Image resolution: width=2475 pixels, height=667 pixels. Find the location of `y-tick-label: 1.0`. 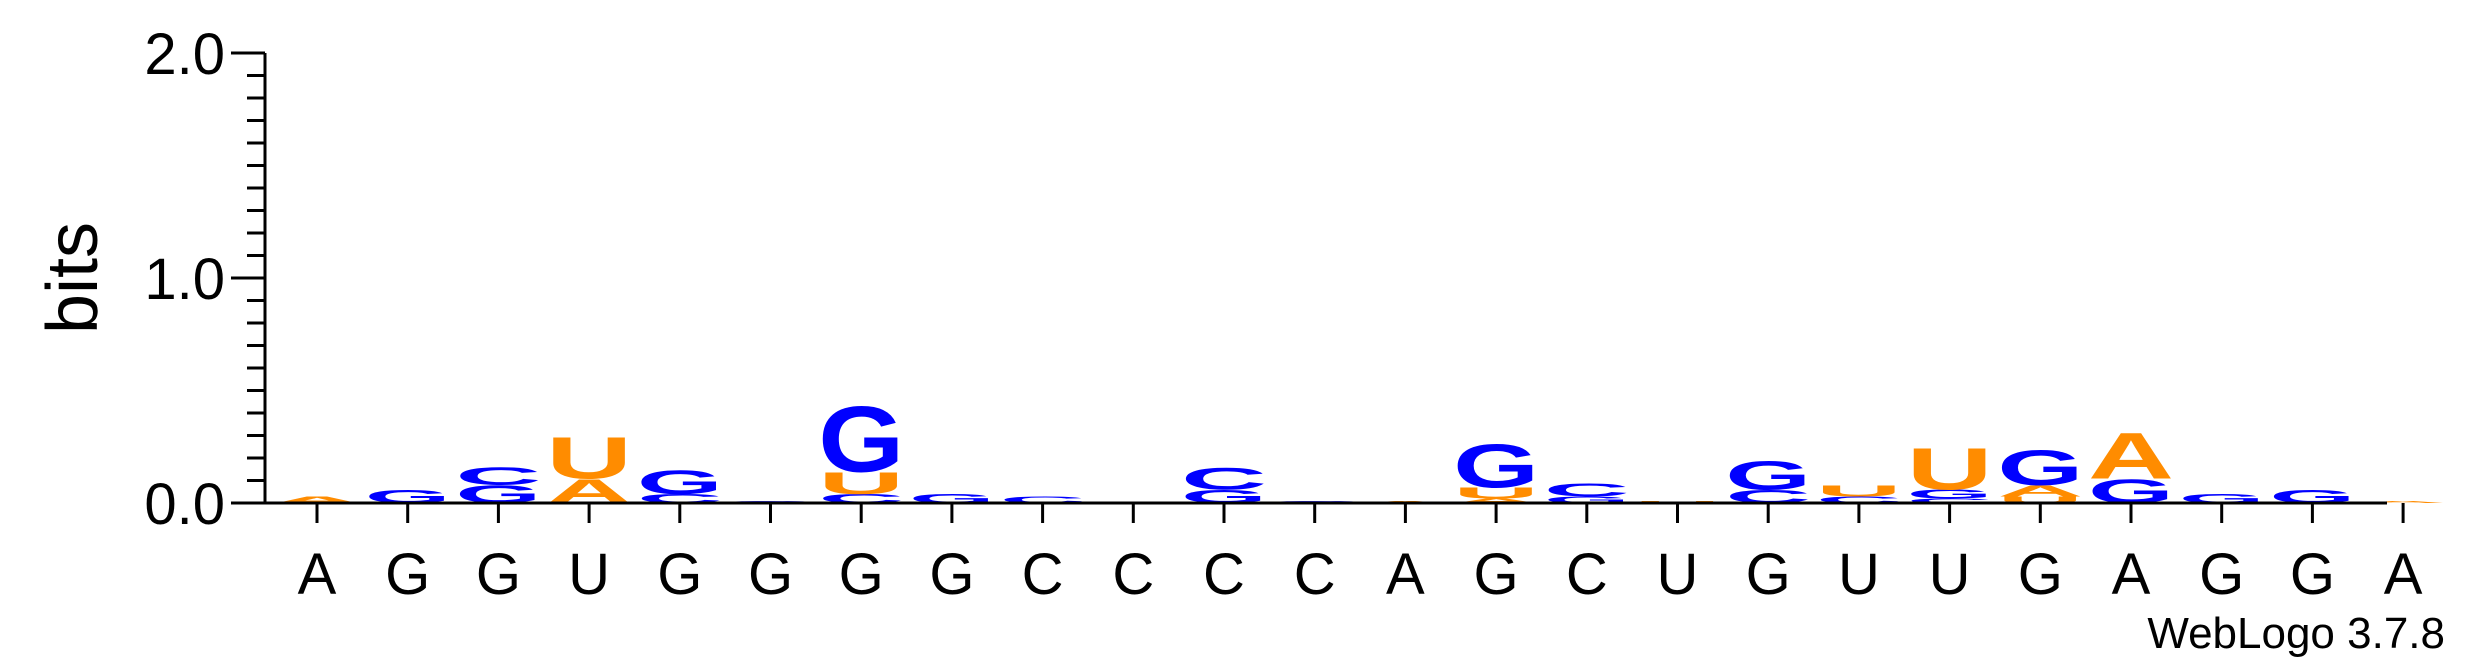

y-tick-label: 1.0 is located at coordinates (184, 279).